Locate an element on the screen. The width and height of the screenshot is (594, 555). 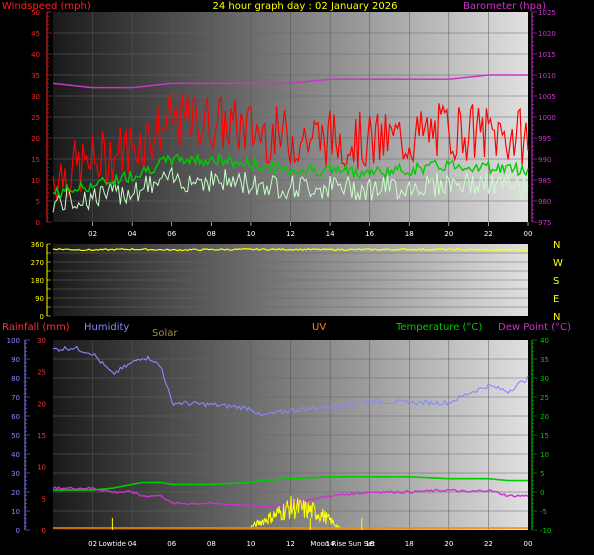
barometer-tick-label: 980 is located at coordinates (544, 202).